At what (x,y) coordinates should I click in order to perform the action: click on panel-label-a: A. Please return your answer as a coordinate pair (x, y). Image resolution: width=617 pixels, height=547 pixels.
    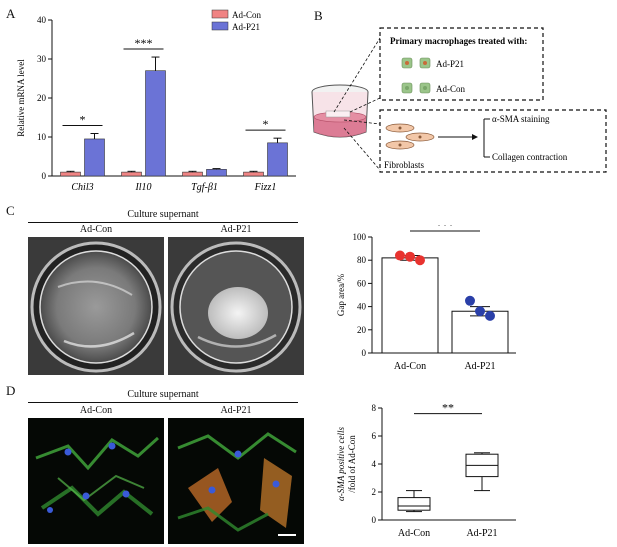
    Looking at the image, I should click on (11, 13).